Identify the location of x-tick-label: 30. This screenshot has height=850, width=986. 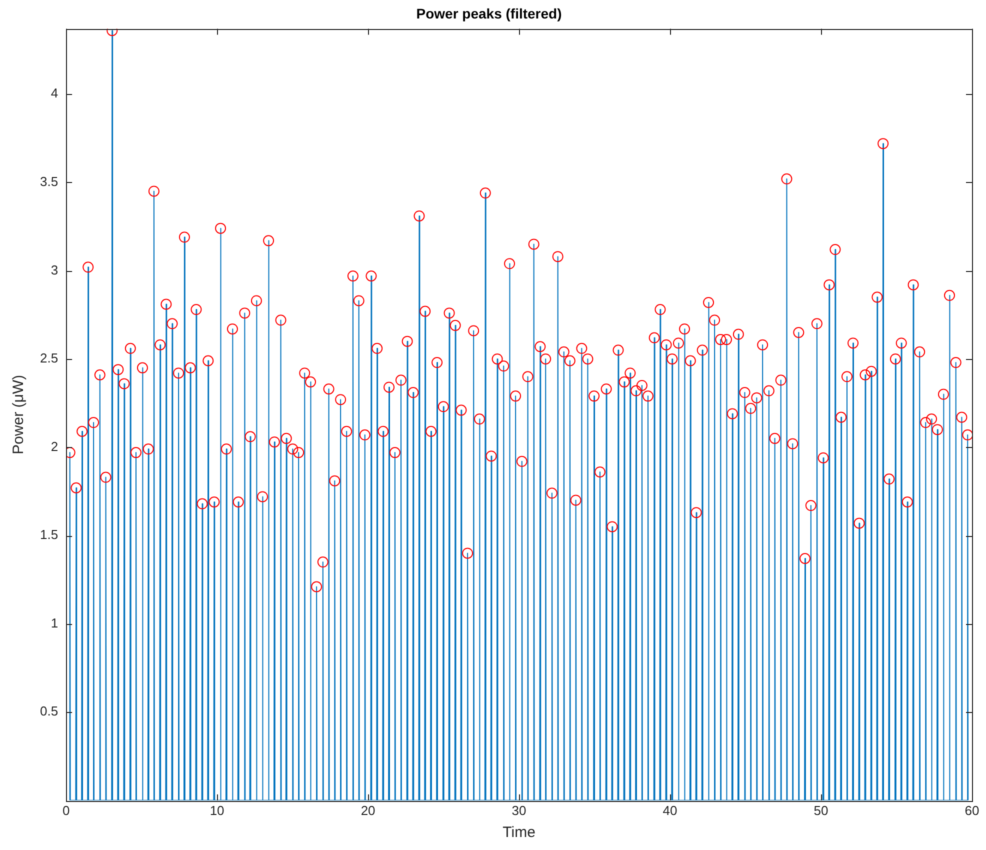
(519, 810).